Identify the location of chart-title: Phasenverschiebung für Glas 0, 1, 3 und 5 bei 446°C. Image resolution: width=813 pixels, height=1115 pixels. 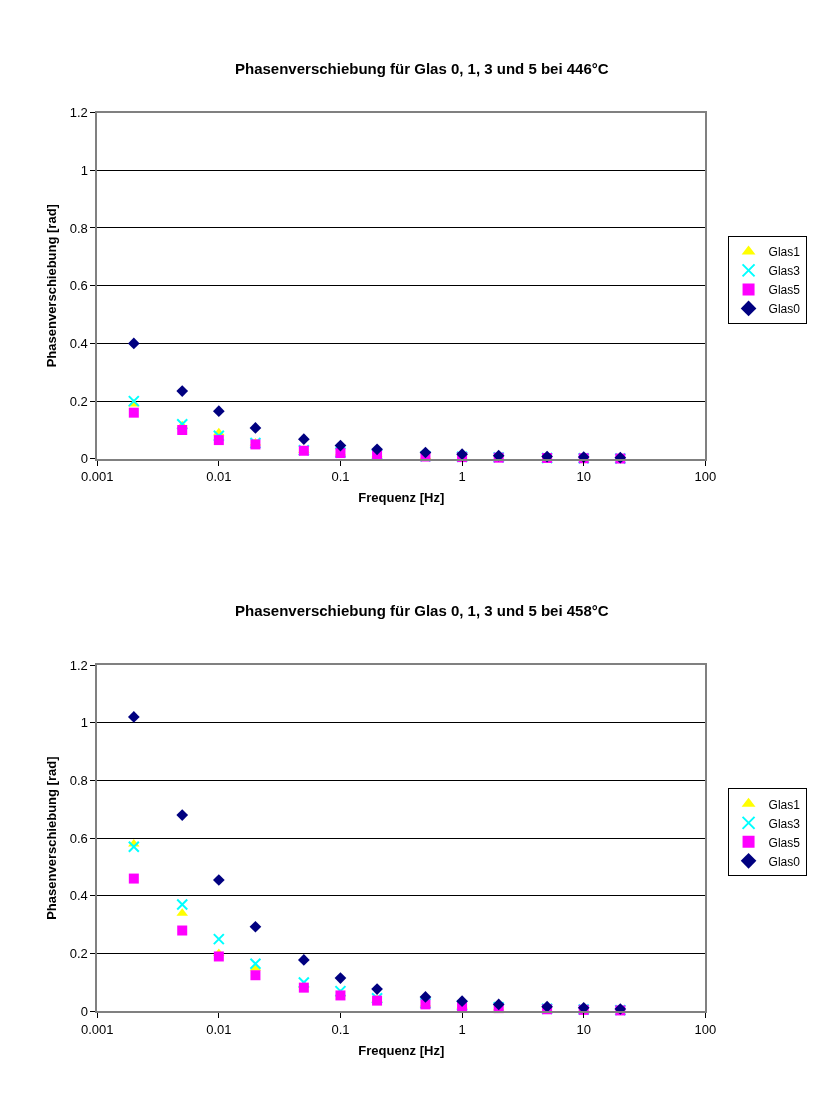
(422, 68).